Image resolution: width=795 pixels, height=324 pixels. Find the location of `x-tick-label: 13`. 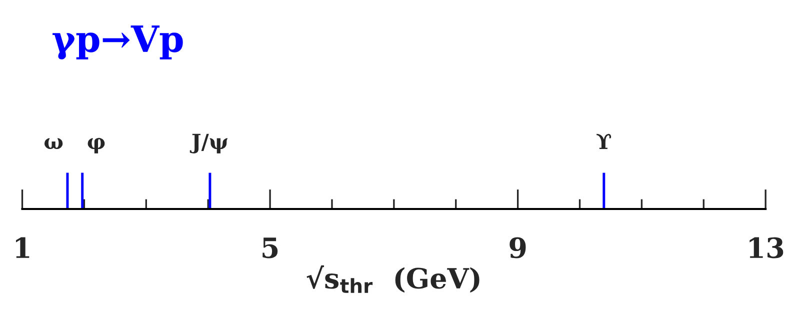

x-tick-label: 13 is located at coordinates (767, 247).